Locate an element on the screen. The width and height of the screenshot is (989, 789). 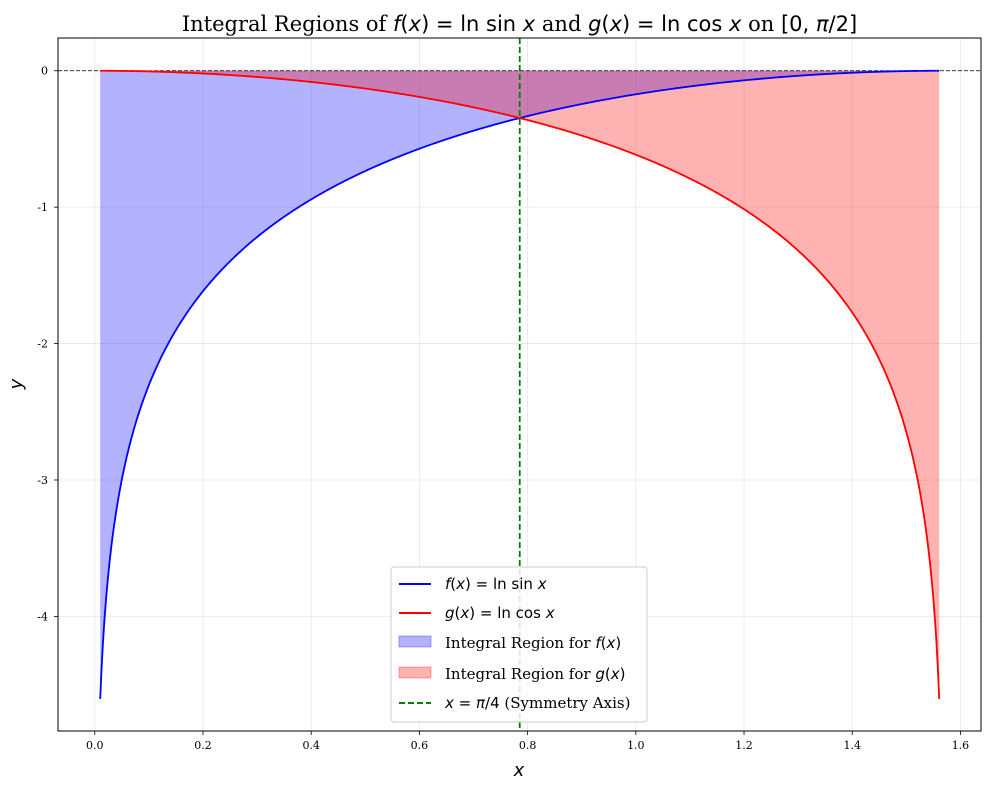
y-tick-label: -3 is located at coordinates (42, 480).